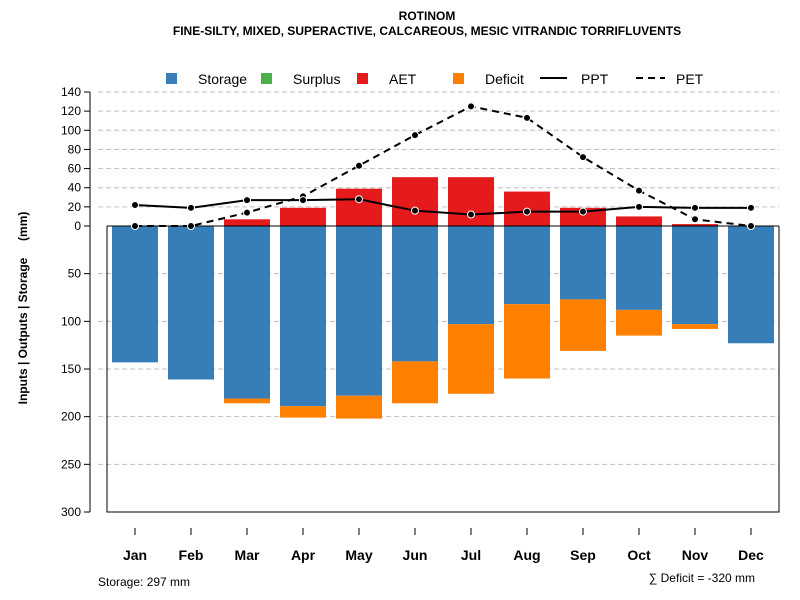 The width and height of the screenshot is (800, 600). What do you see at coordinates (435, 79) in the screenshot?
I see `legend: Storage Surplus AET Deficit PPT PET` at bounding box center [435, 79].